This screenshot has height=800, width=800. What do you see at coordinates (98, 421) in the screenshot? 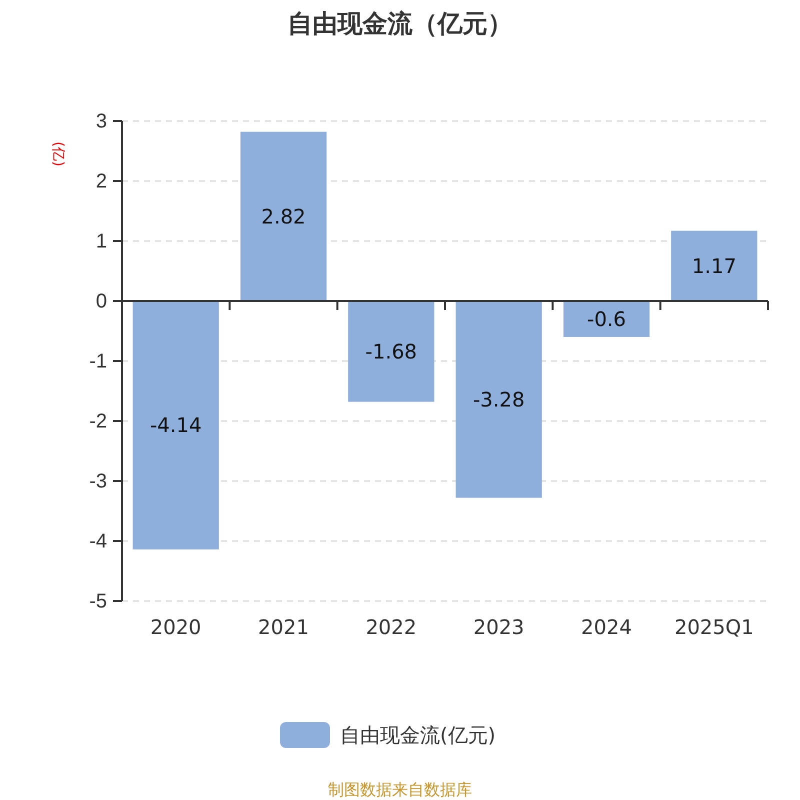
I see `y-tick-label: -2` at bounding box center [98, 421].